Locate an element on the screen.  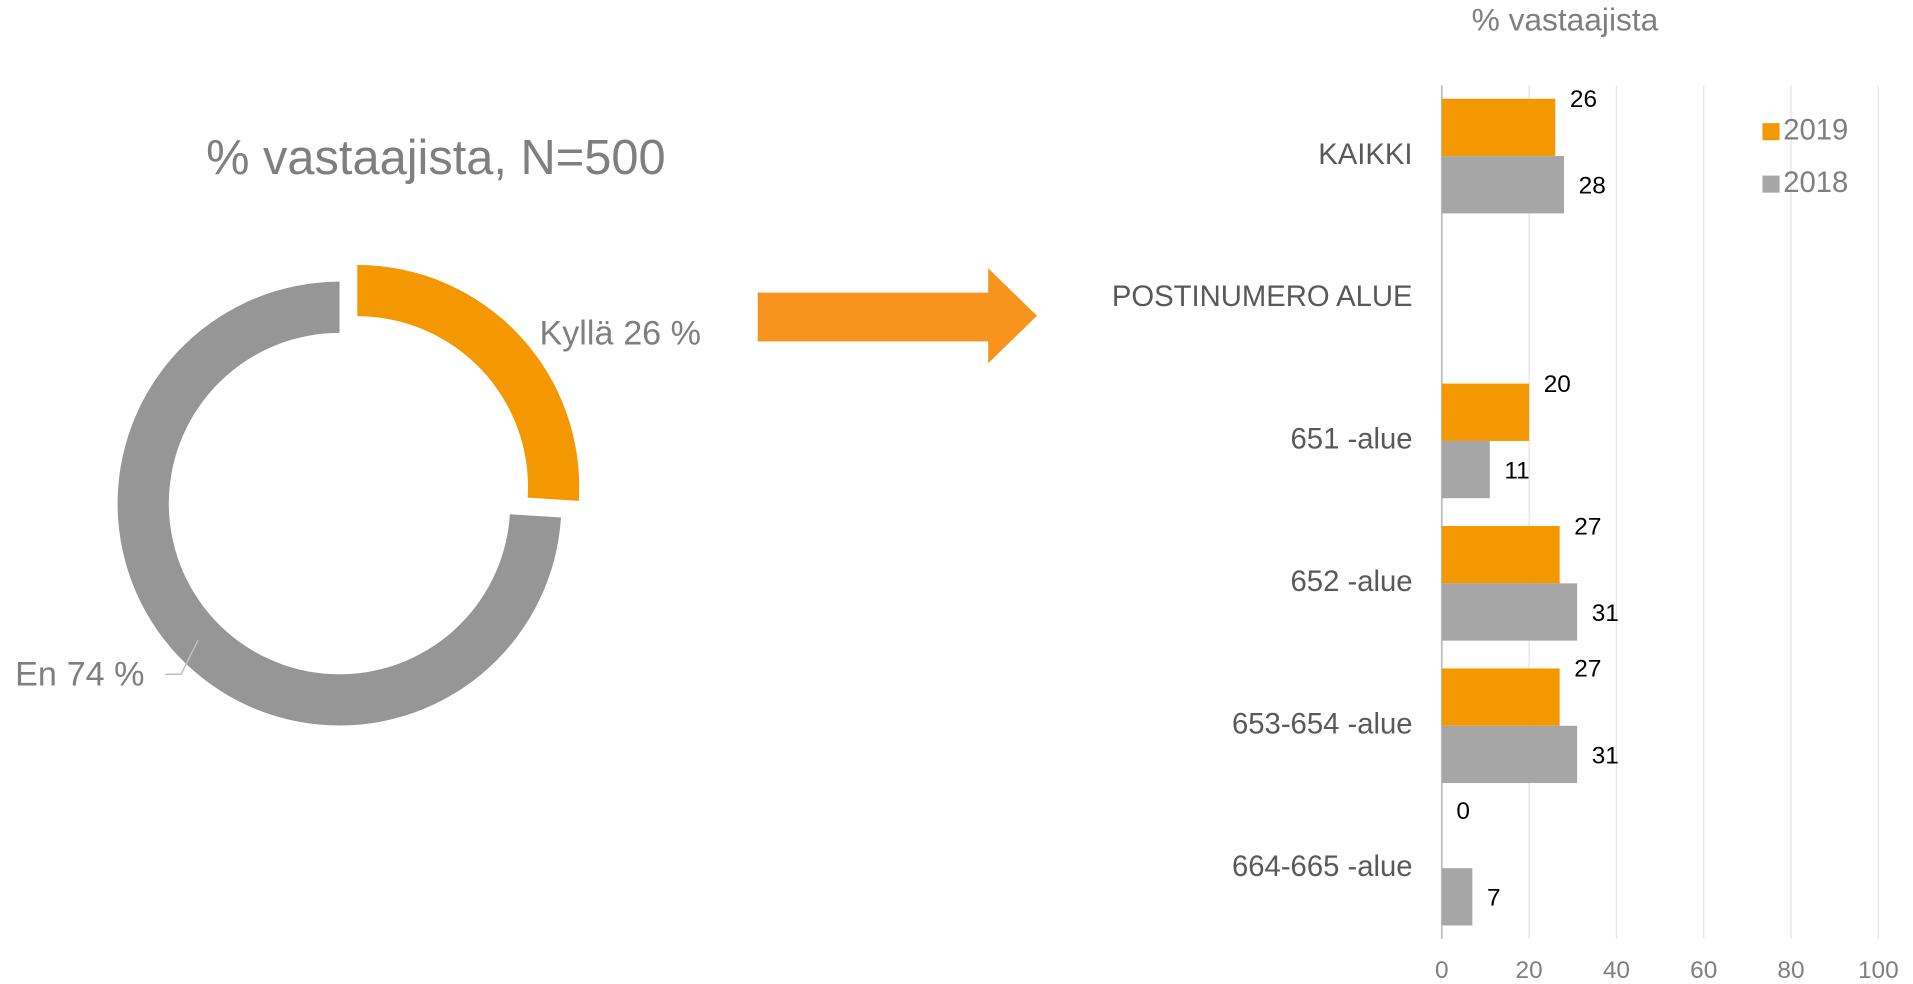
y-tick-label: 664-665 -alue is located at coordinates (1322, 867).